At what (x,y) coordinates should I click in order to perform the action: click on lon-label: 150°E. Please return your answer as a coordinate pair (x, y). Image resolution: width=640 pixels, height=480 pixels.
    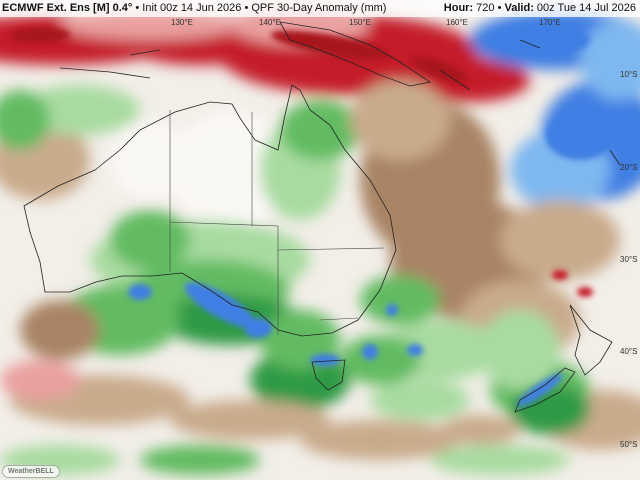
    Looking at the image, I should click on (360, 22).